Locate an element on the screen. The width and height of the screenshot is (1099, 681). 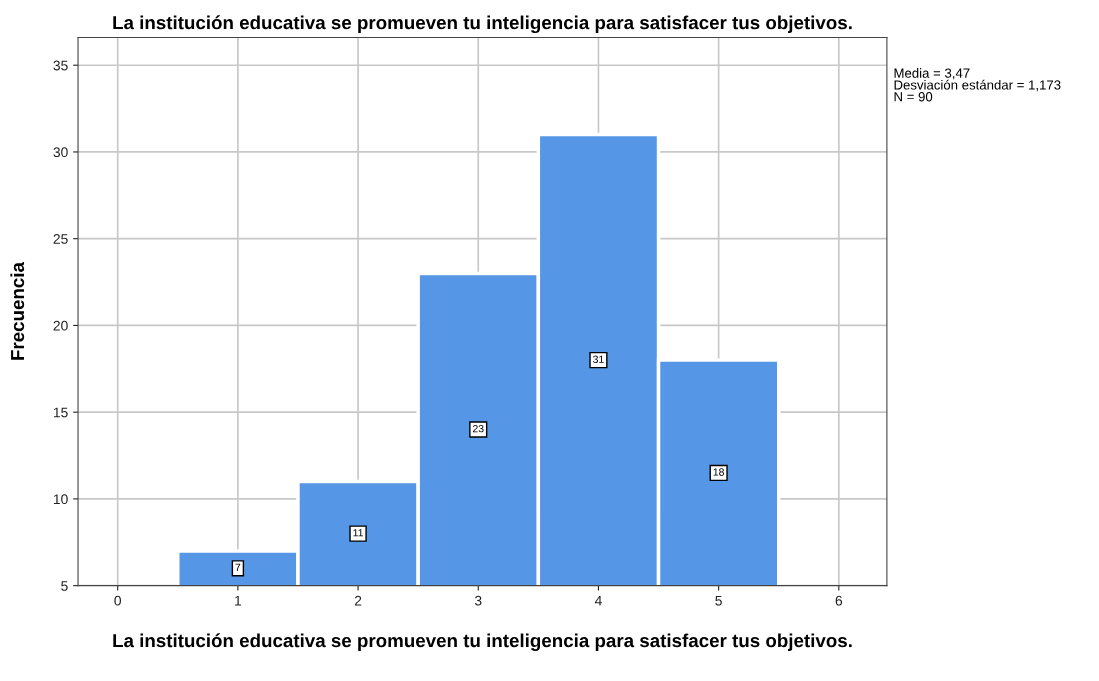
x-axis-title: La institución educativa se promueven tu inteligencia para satisfacer tus objetivos. is located at coordinates (482, 642).